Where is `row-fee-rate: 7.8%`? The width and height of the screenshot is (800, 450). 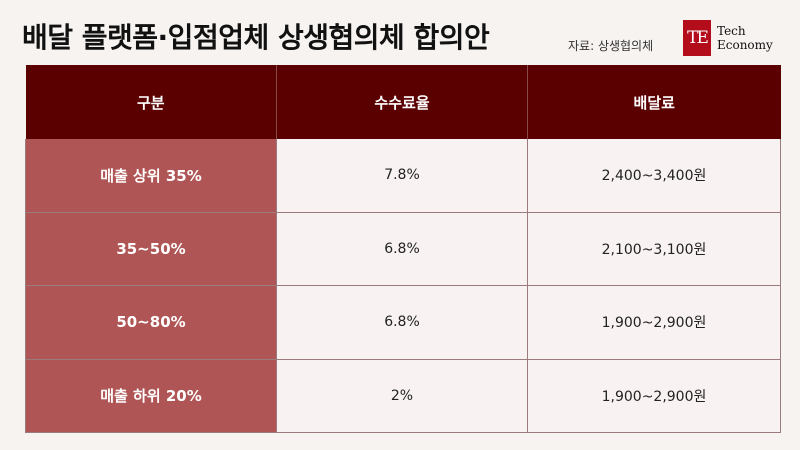
row-fee-rate: 7.8% is located at coordinates (402, 176).